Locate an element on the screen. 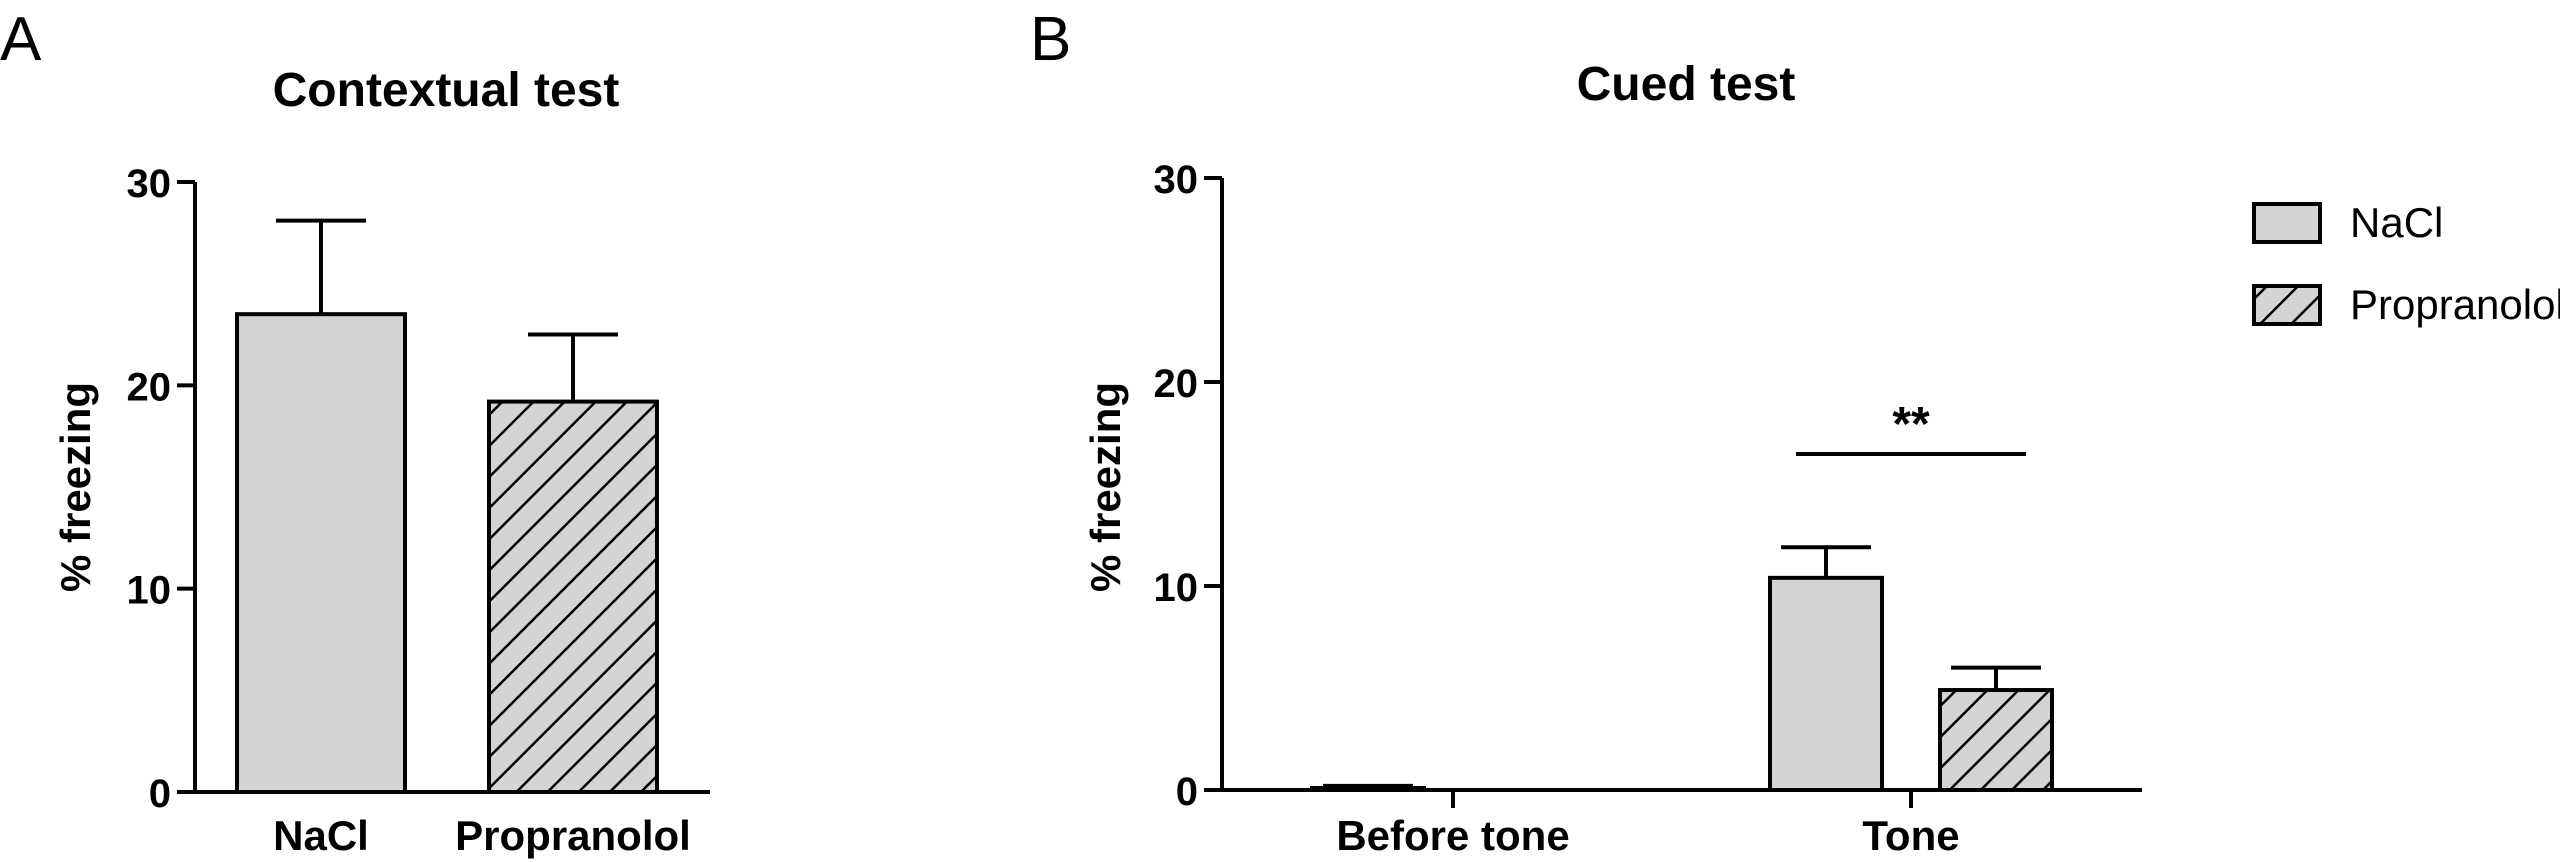  panel-a-ytick-label: 30 is located at coordinates (149, 184).